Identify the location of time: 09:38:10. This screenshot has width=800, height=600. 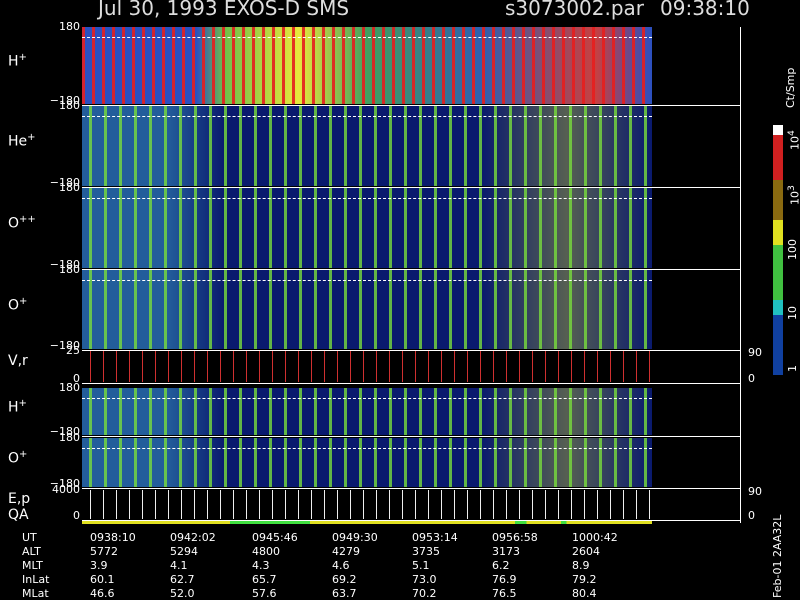
(705, 10).